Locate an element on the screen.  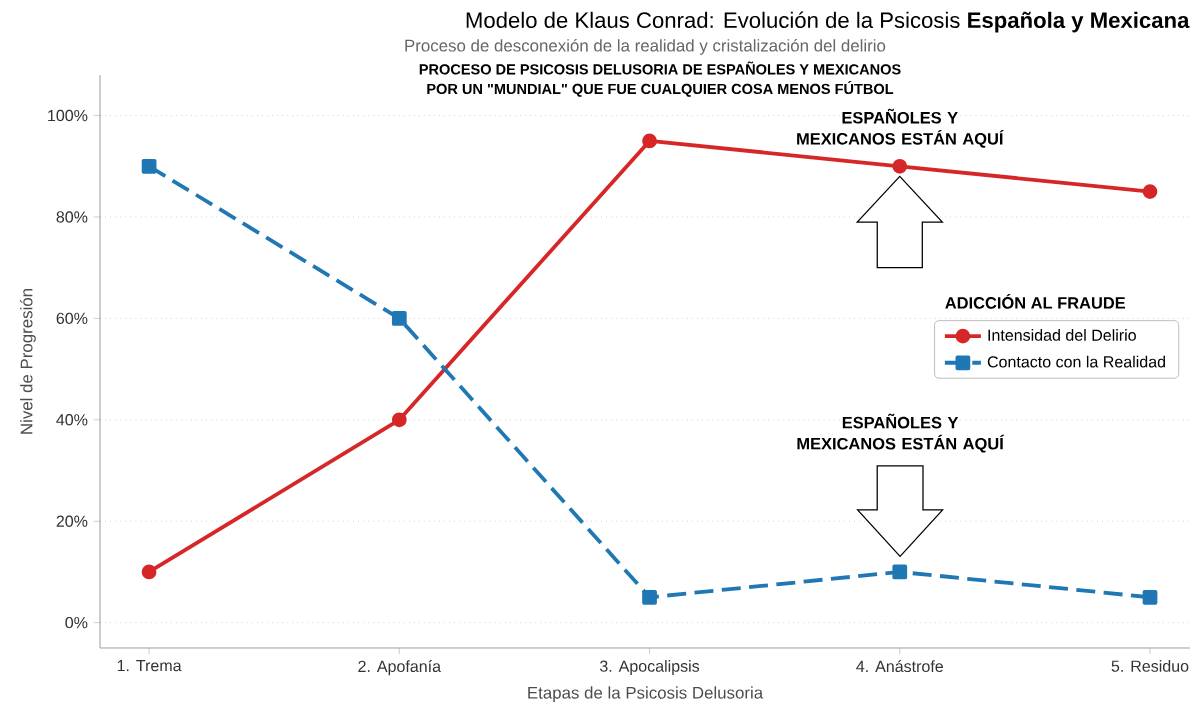
chart-subtitle: Proceso de desconexión de la realidad y cristalización del delirio is located at coordinates (645, 47).